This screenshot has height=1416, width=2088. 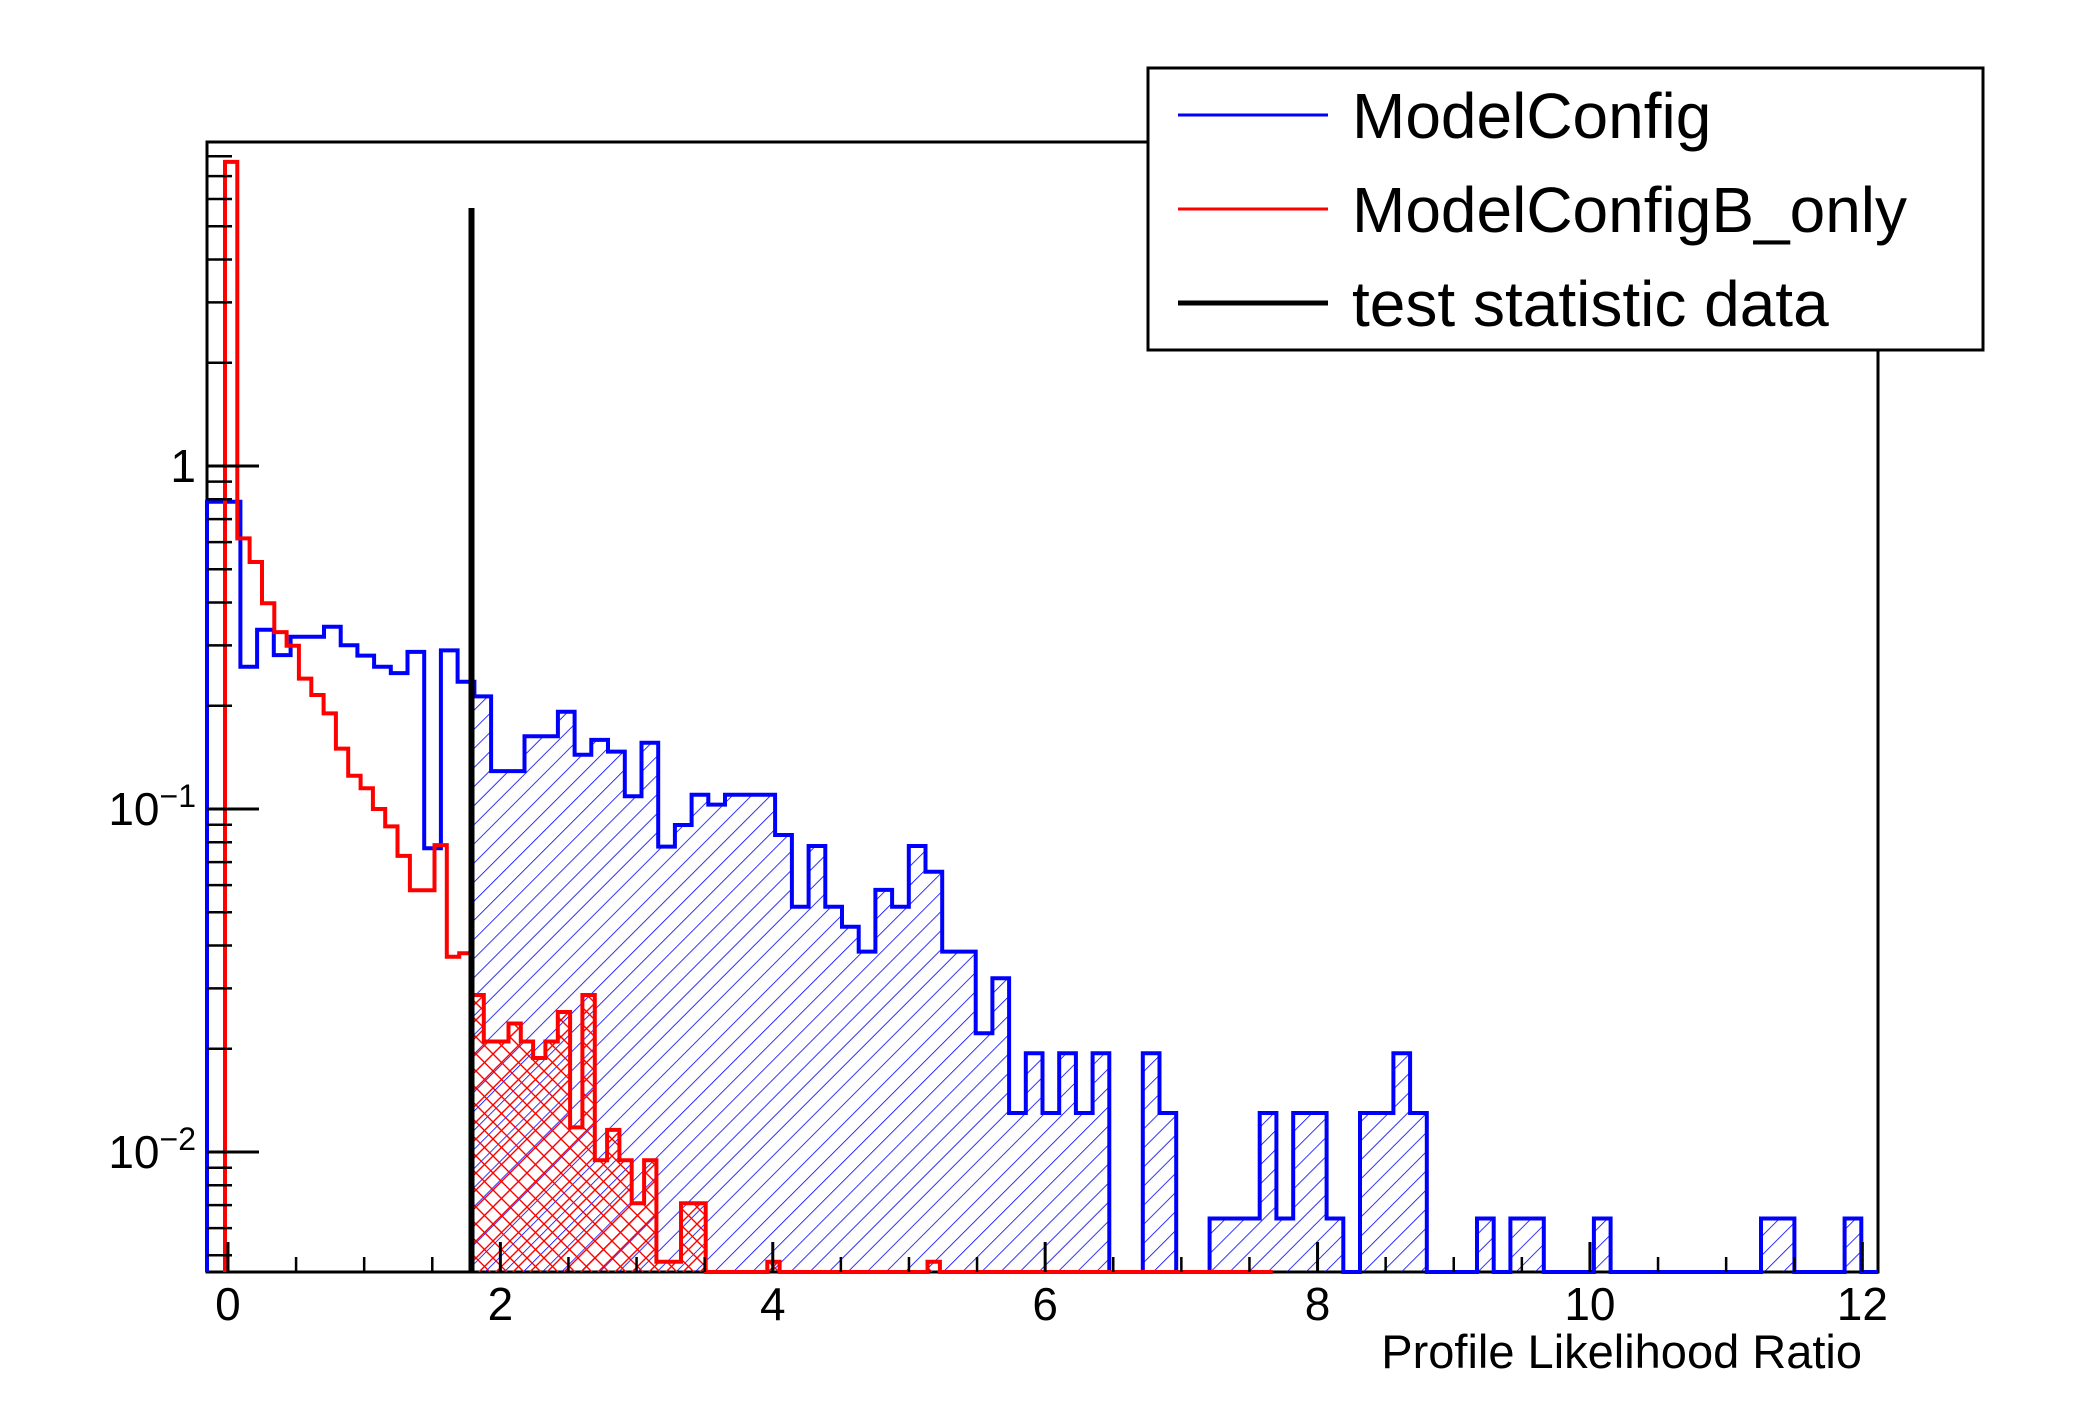 I want to click on x-tick-label: 8, so click(x=1318, y=1304).